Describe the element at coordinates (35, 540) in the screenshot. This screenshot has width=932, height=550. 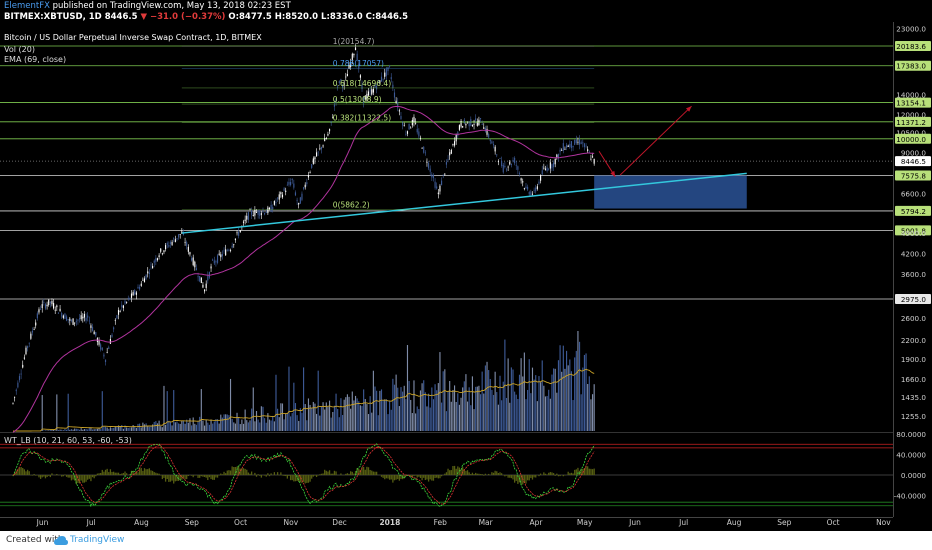
I see `created-with-text: Created with` at that location.